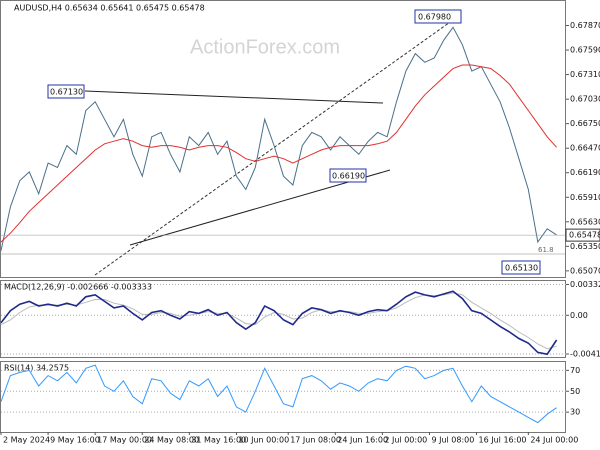 This screenshot has width=600, height=450. Describe the element at coordinates (265, 47) in the screenshot. I see `watermark: ActionForex.com` at that location.